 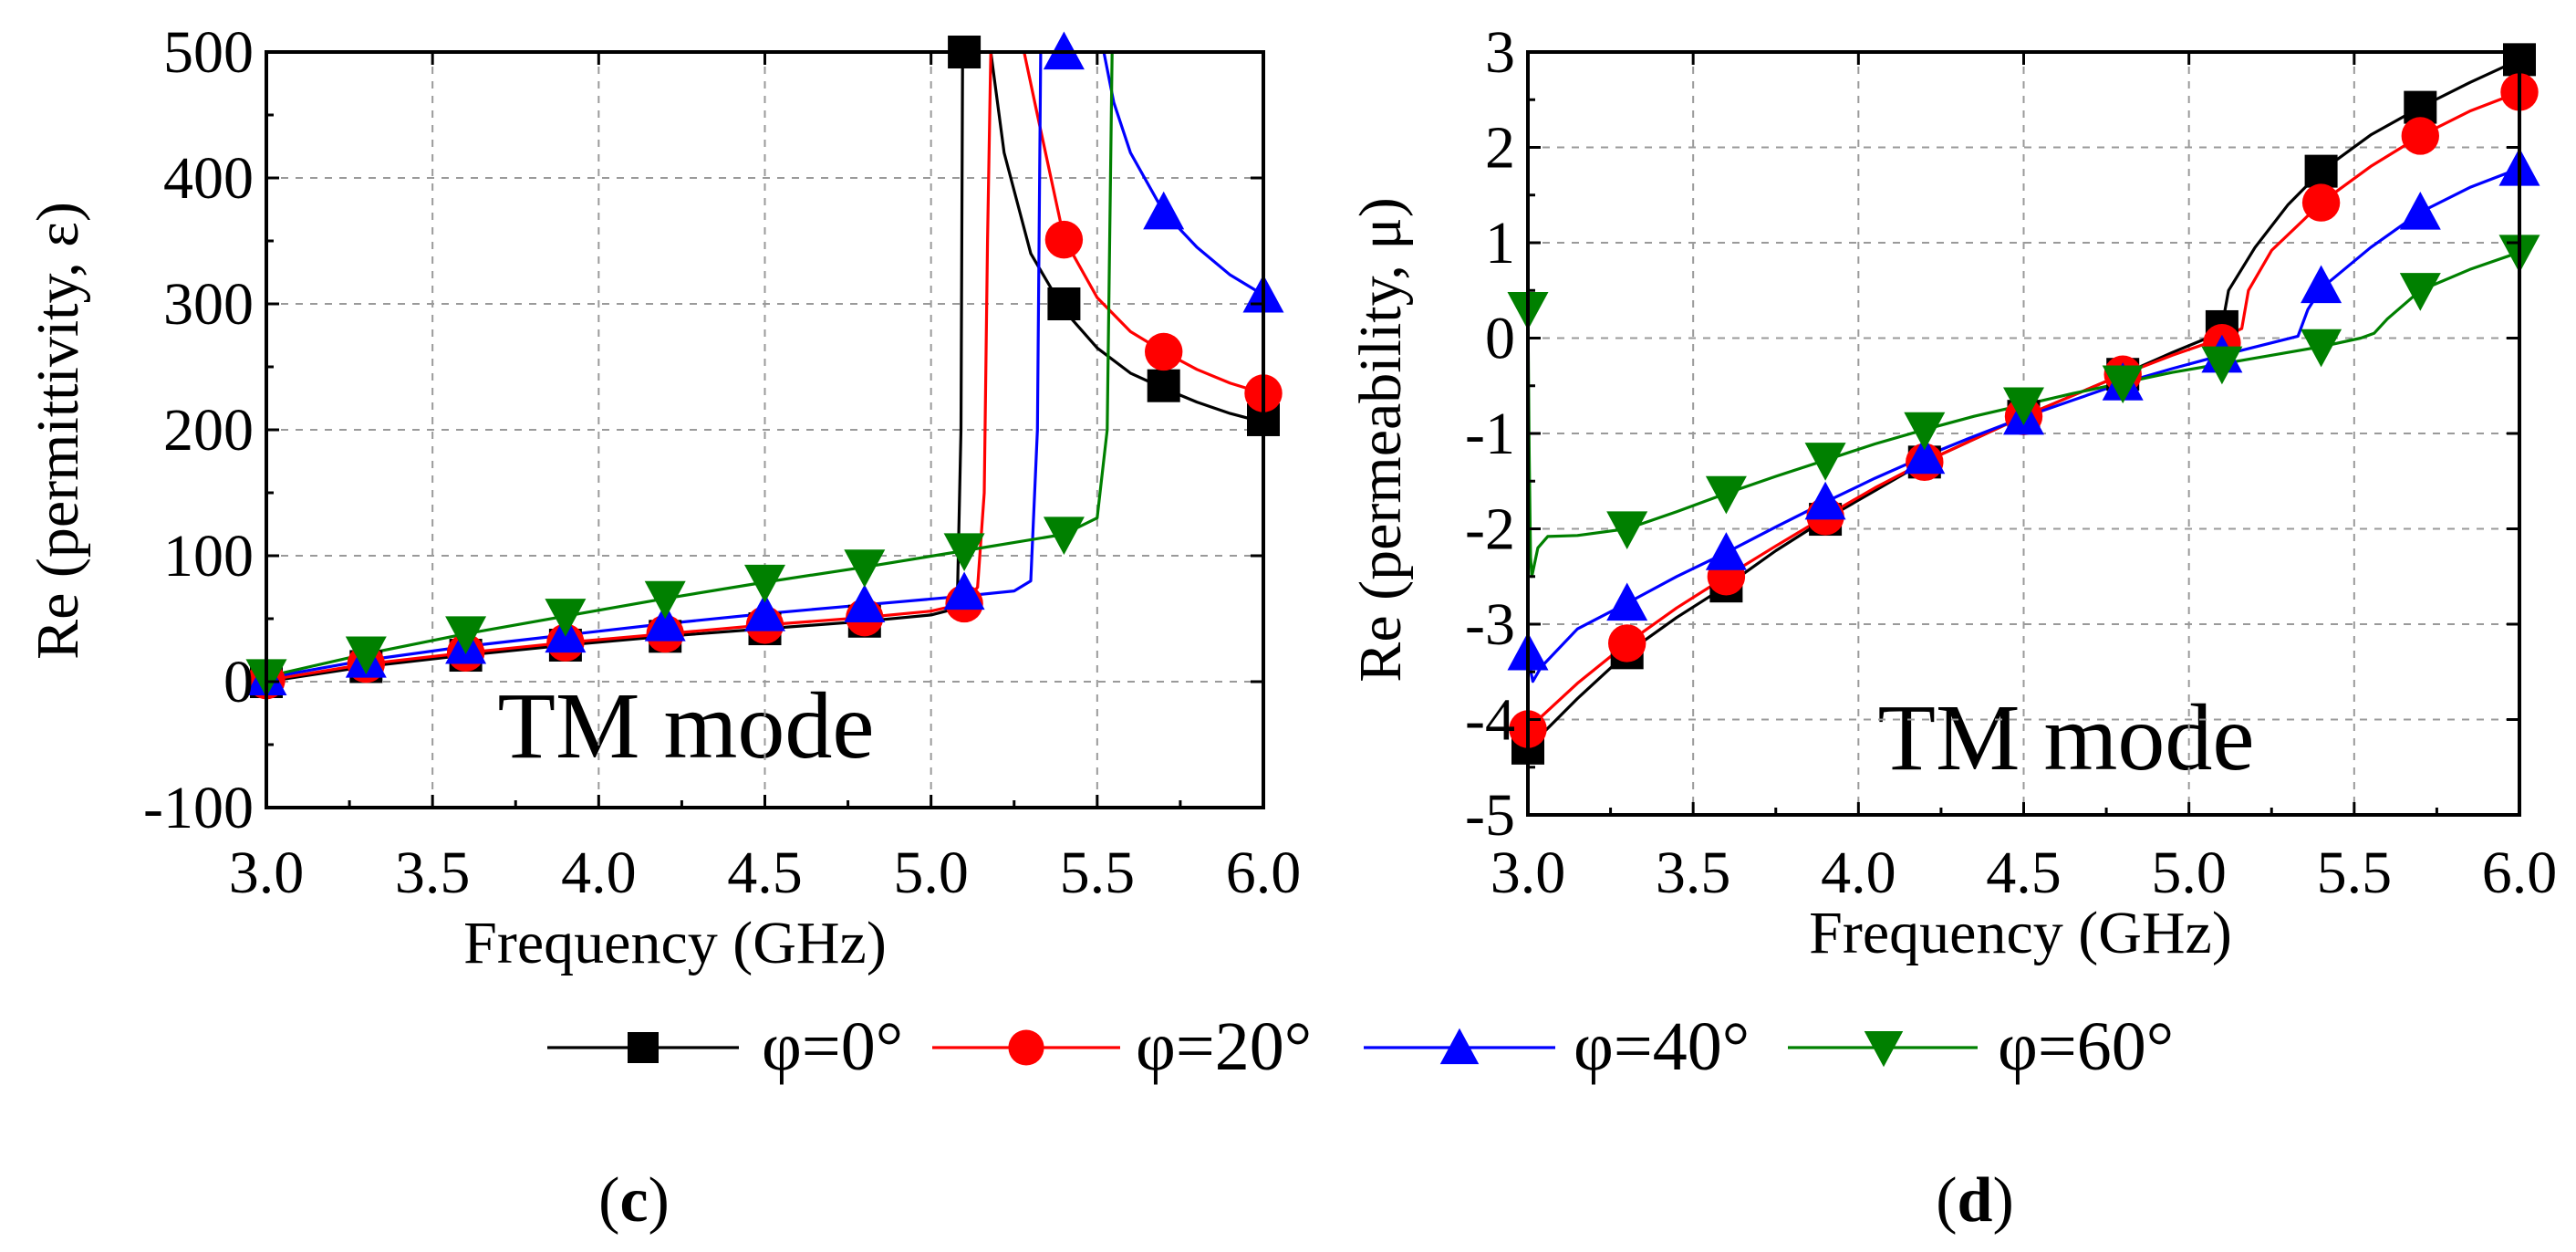 What do you see at coordinates (832, 1046) in the screenshot?
I see `legend-label-0: φ=0°` at bounding box center [832, 1046].